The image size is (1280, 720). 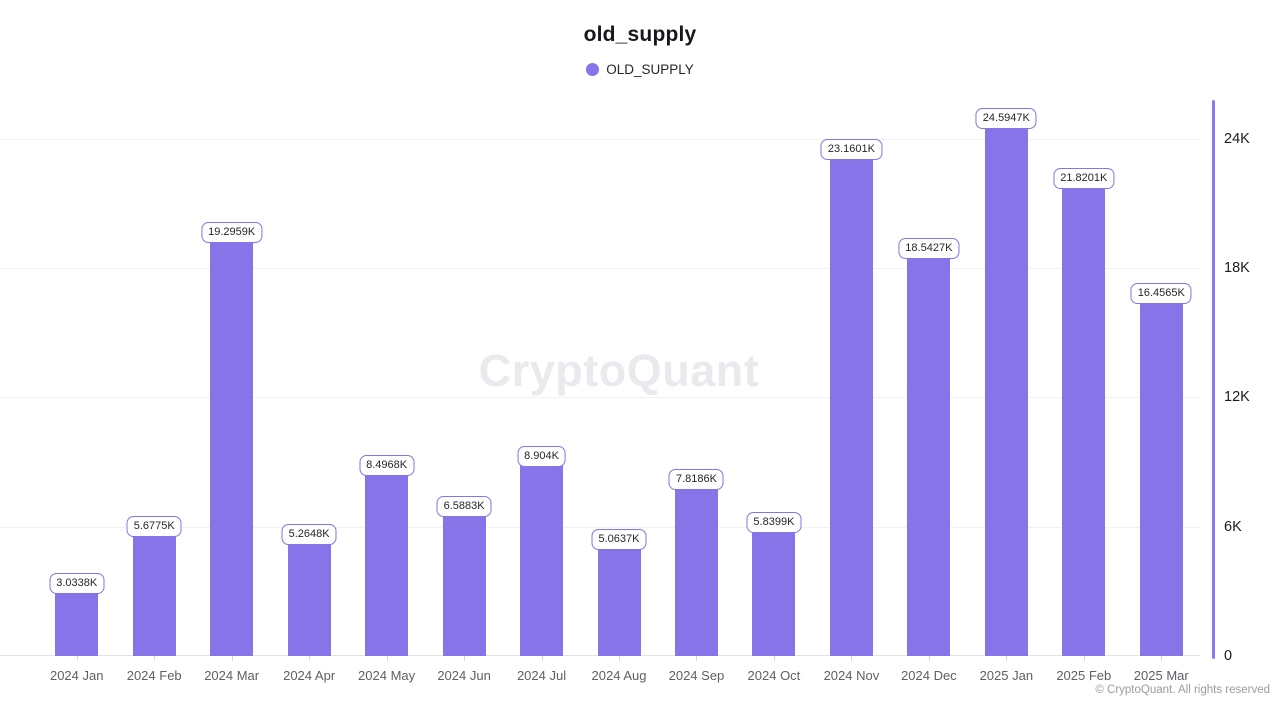 I want to click on bar-value-label: 18.5427K, so click(x=929, y=249).